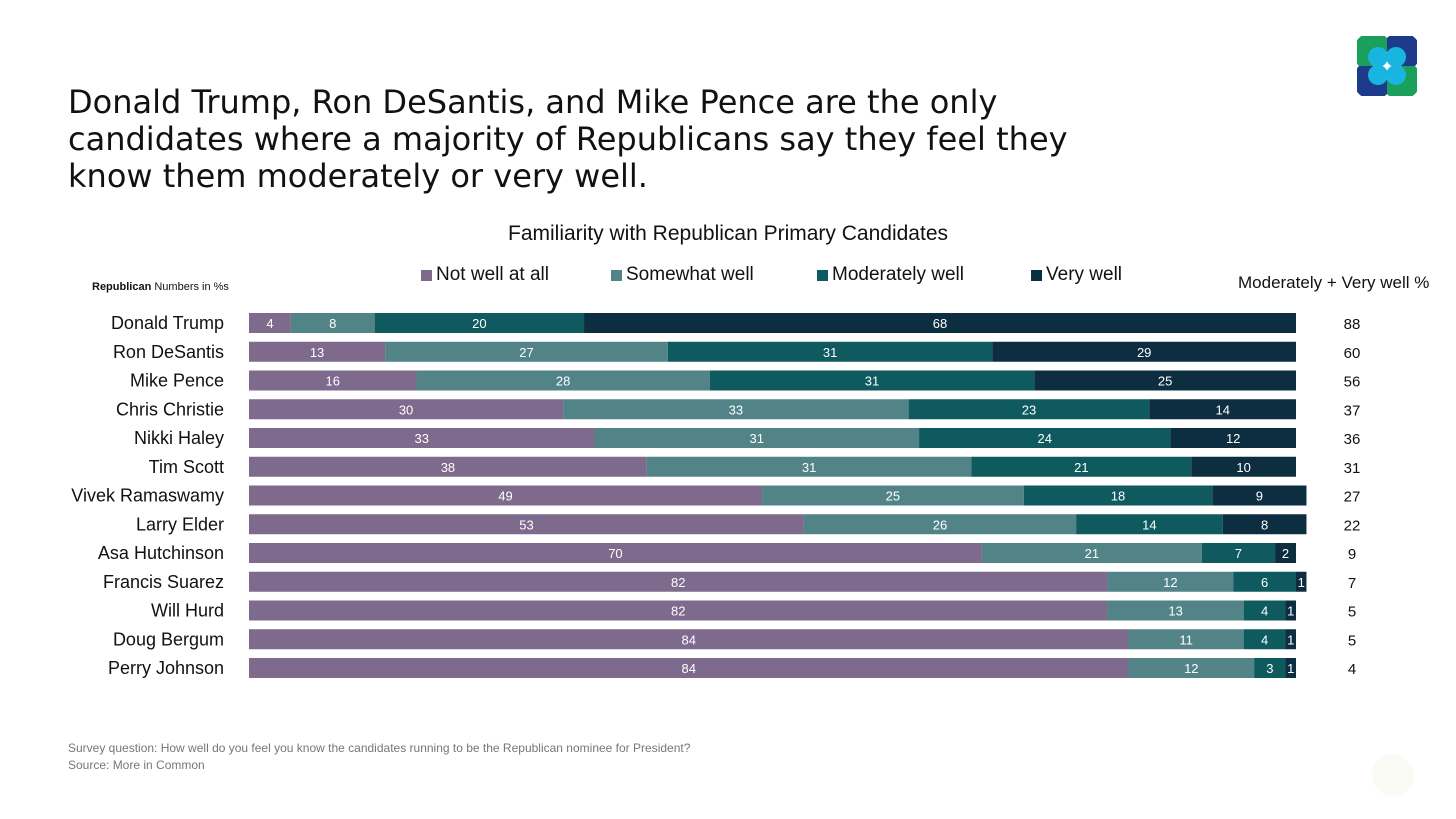 This screenshot has width=1456, height=819. I want to click on bar-value-label: 23, so click(1029, 409).